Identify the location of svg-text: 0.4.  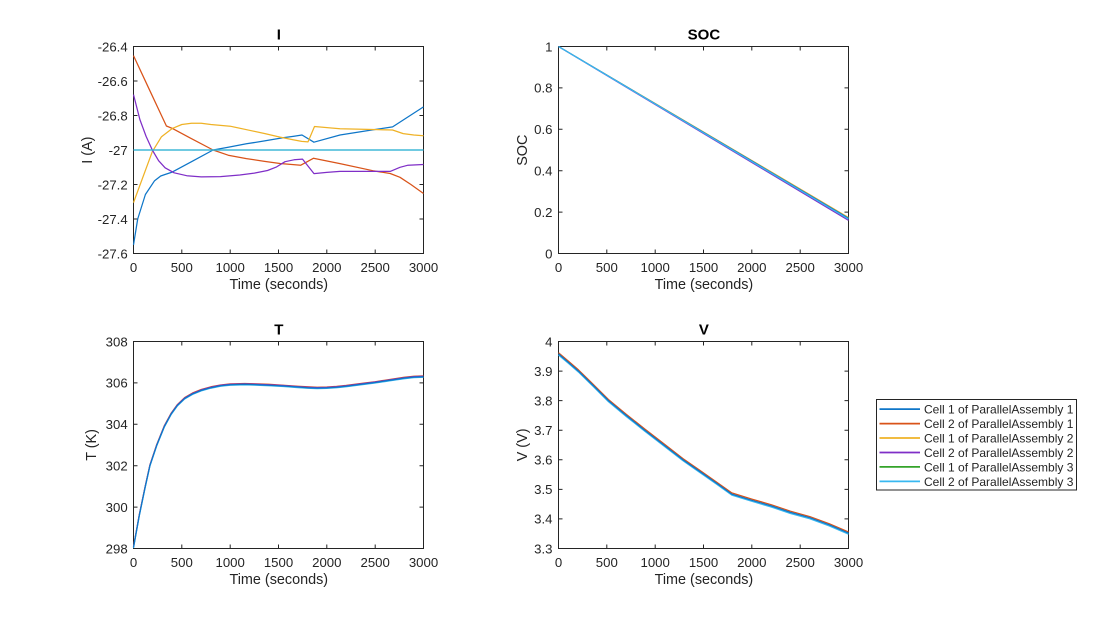
(543, 171).